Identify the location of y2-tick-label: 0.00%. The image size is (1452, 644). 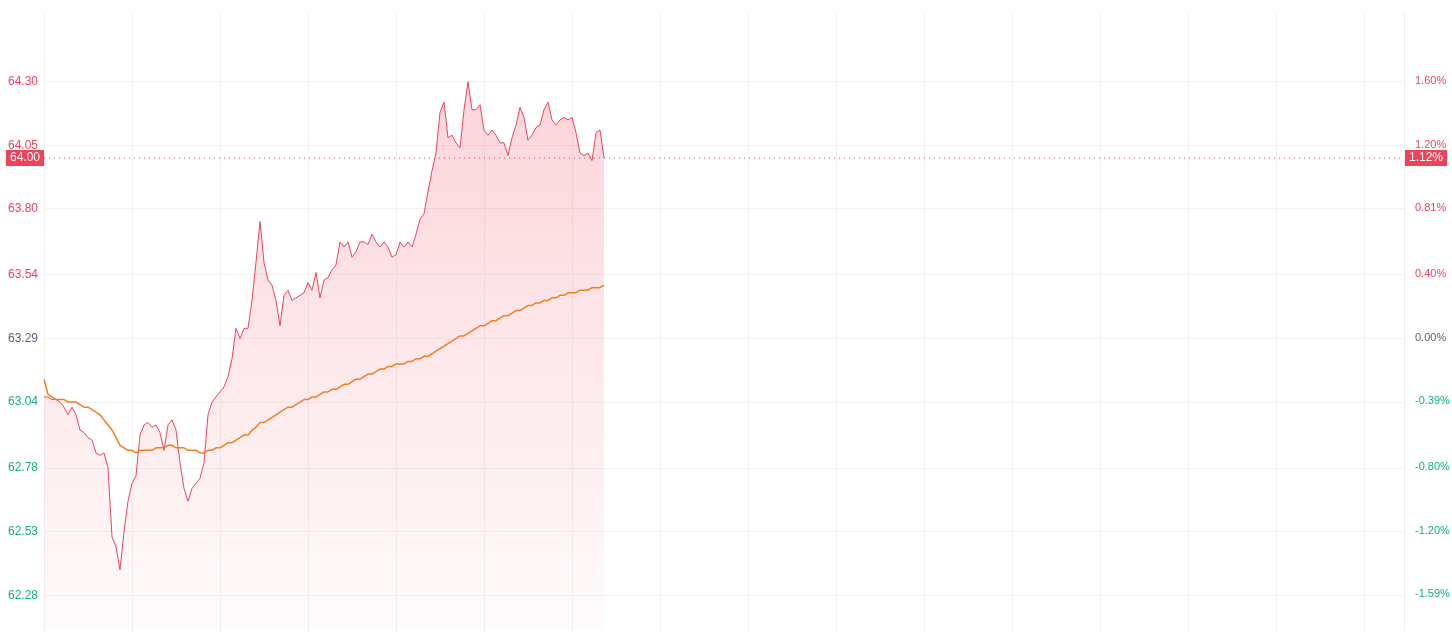
(1431, 337).